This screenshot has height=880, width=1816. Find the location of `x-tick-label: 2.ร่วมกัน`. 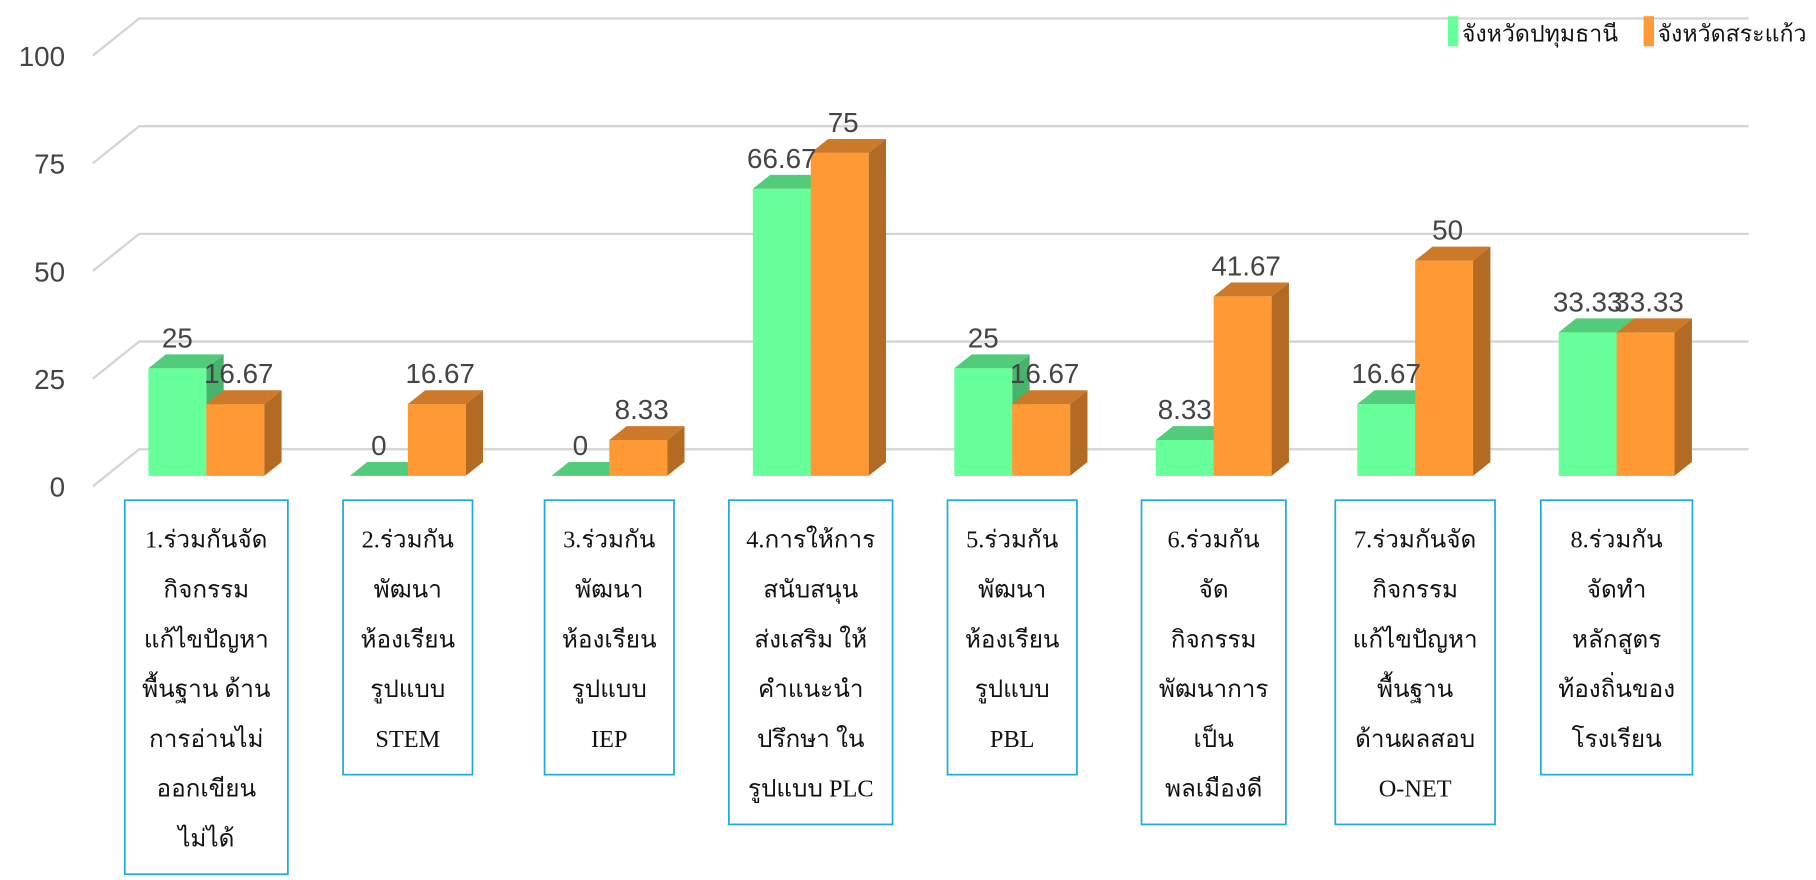

x-tick-label: 2.ร่วมกัน is located at coordinates (408, 540).